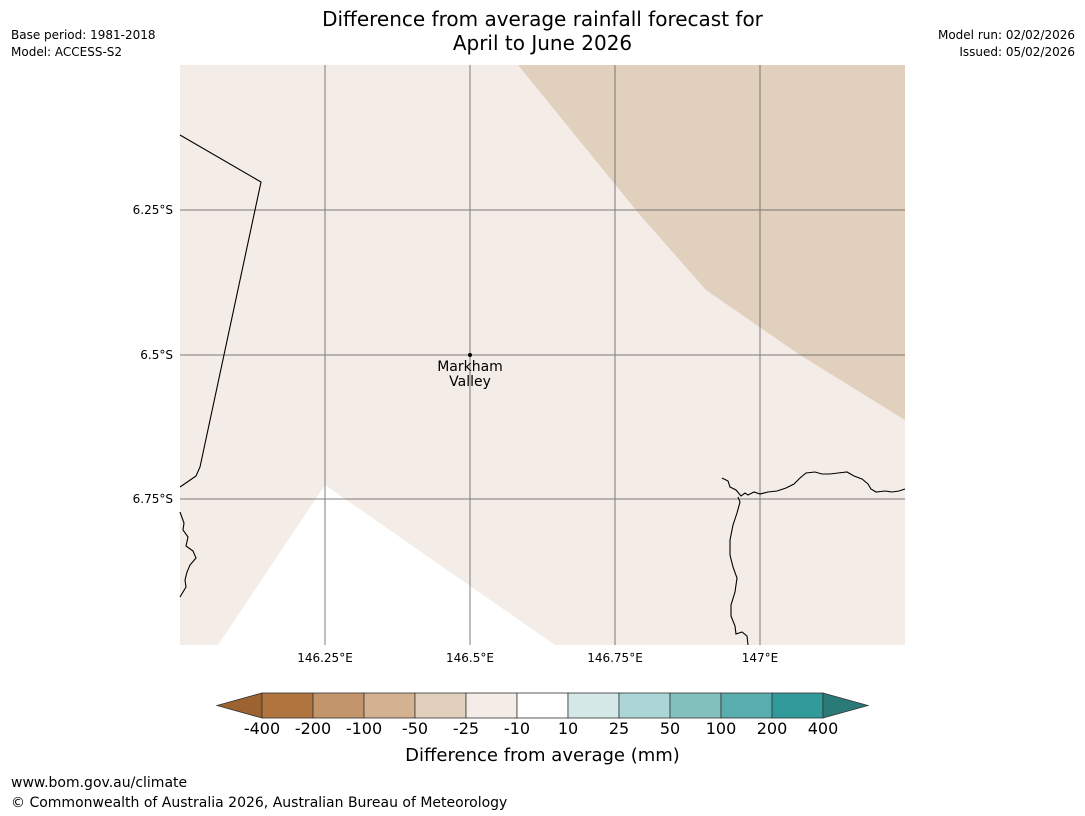 Image resolution: width=1085 pixels, height=816 pixels. What do you see at coordinates (67, 52) in the screenshot?
I see `model-text: Model: ACCESS-S2` at bounding box center [67, 52].